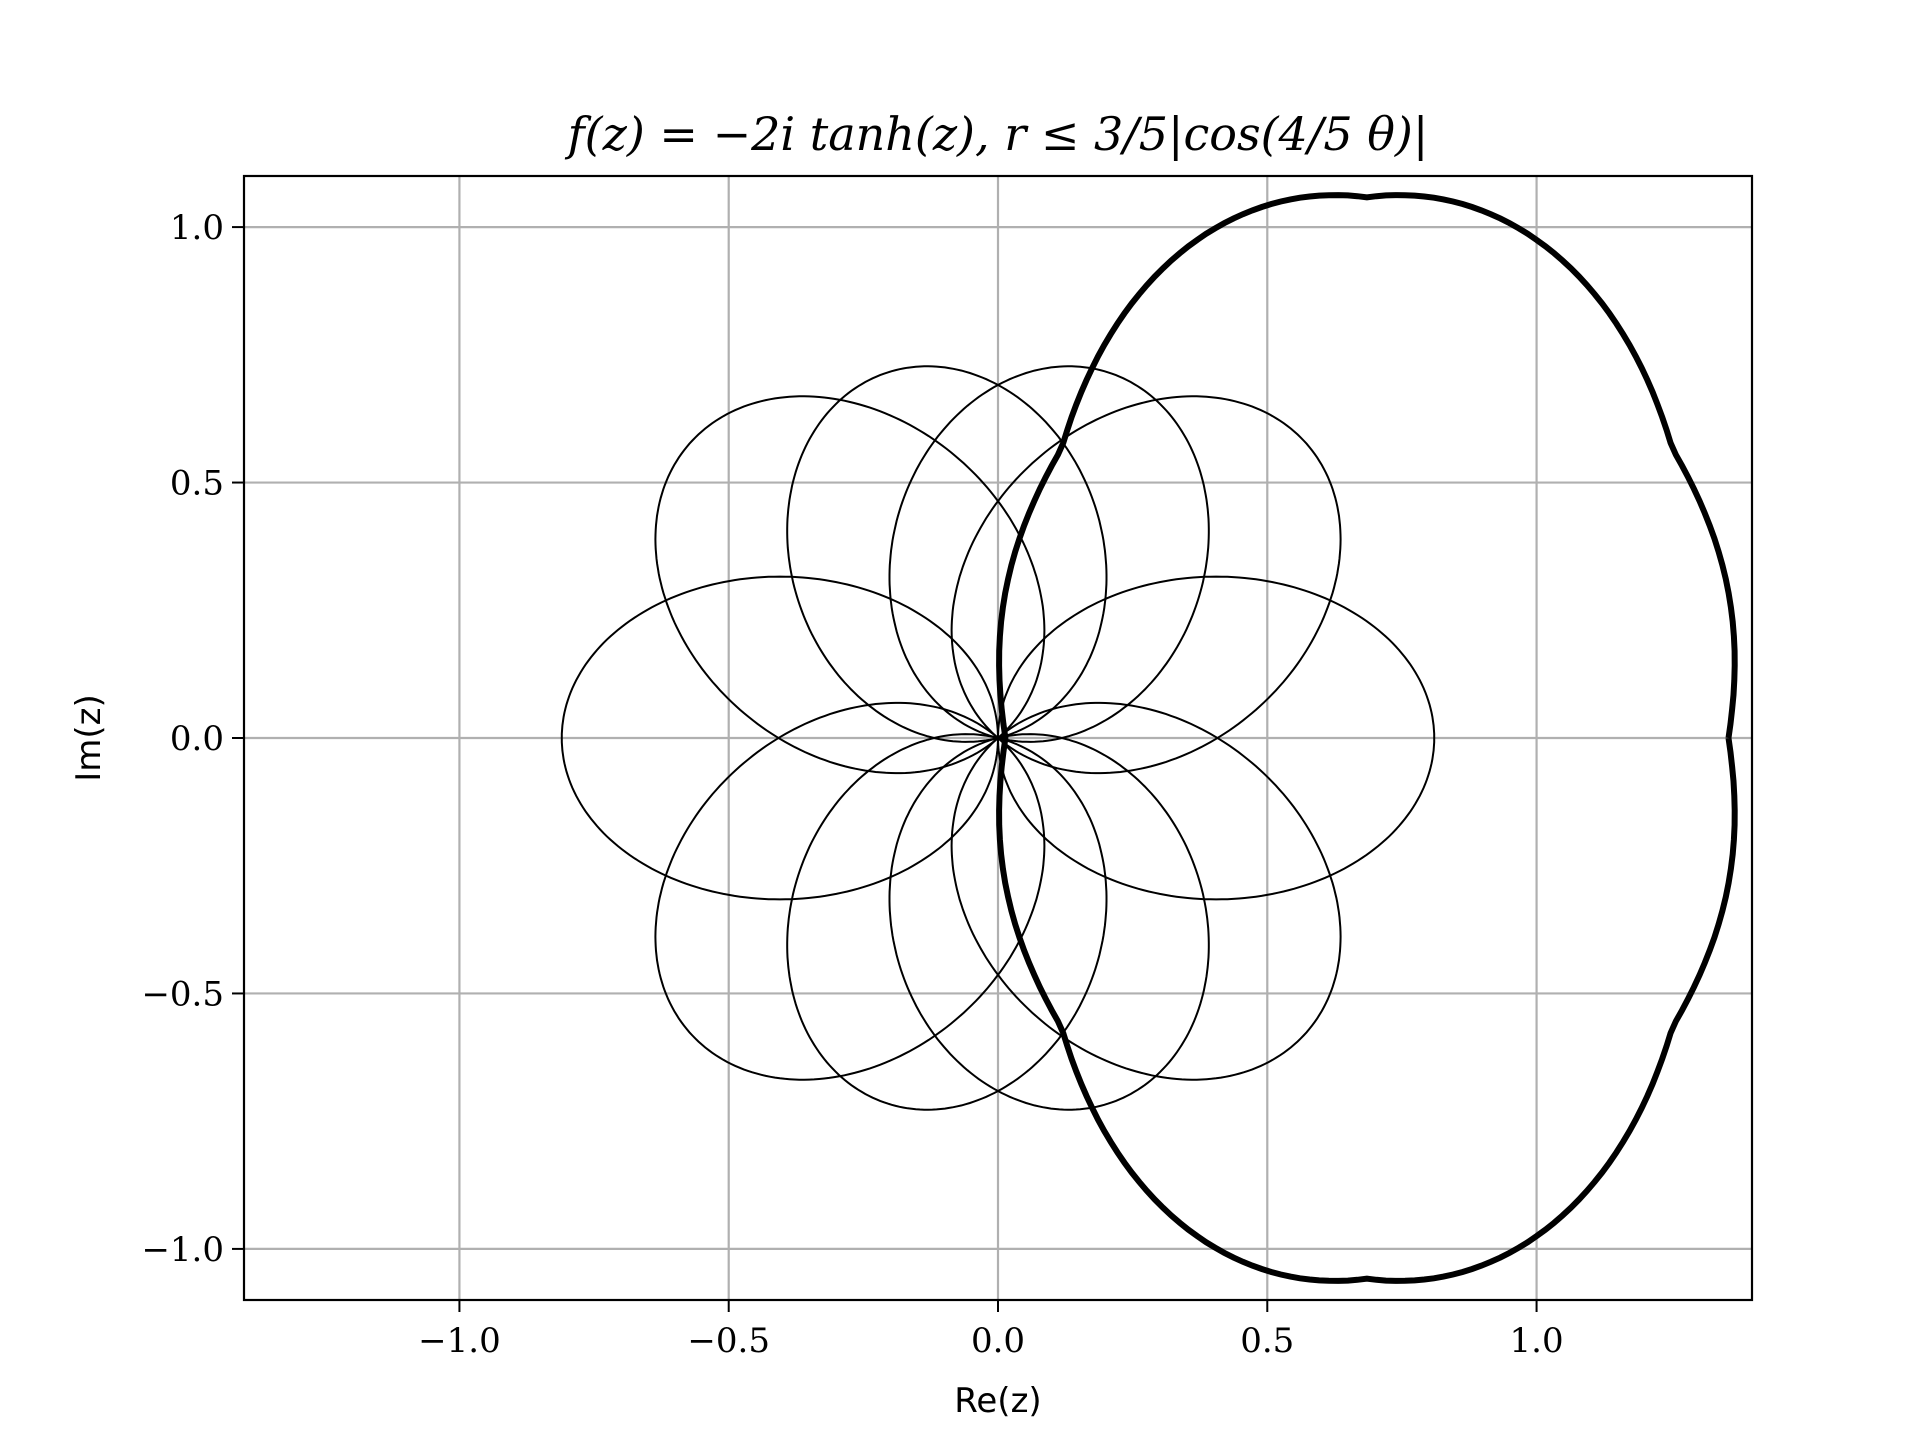 The width and height of the screenshot is (1920, 1440). What do you see at coordinates (1267, 1341) in the screenshot?
I see `x-tick-label: 0.5` at bounding box center [1267, 1341].